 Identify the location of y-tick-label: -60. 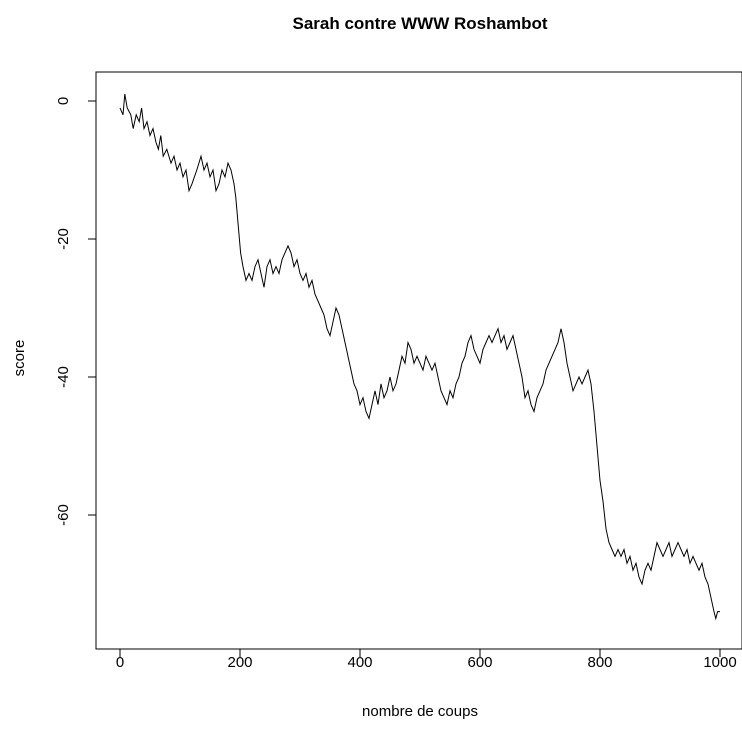
(63, 515).